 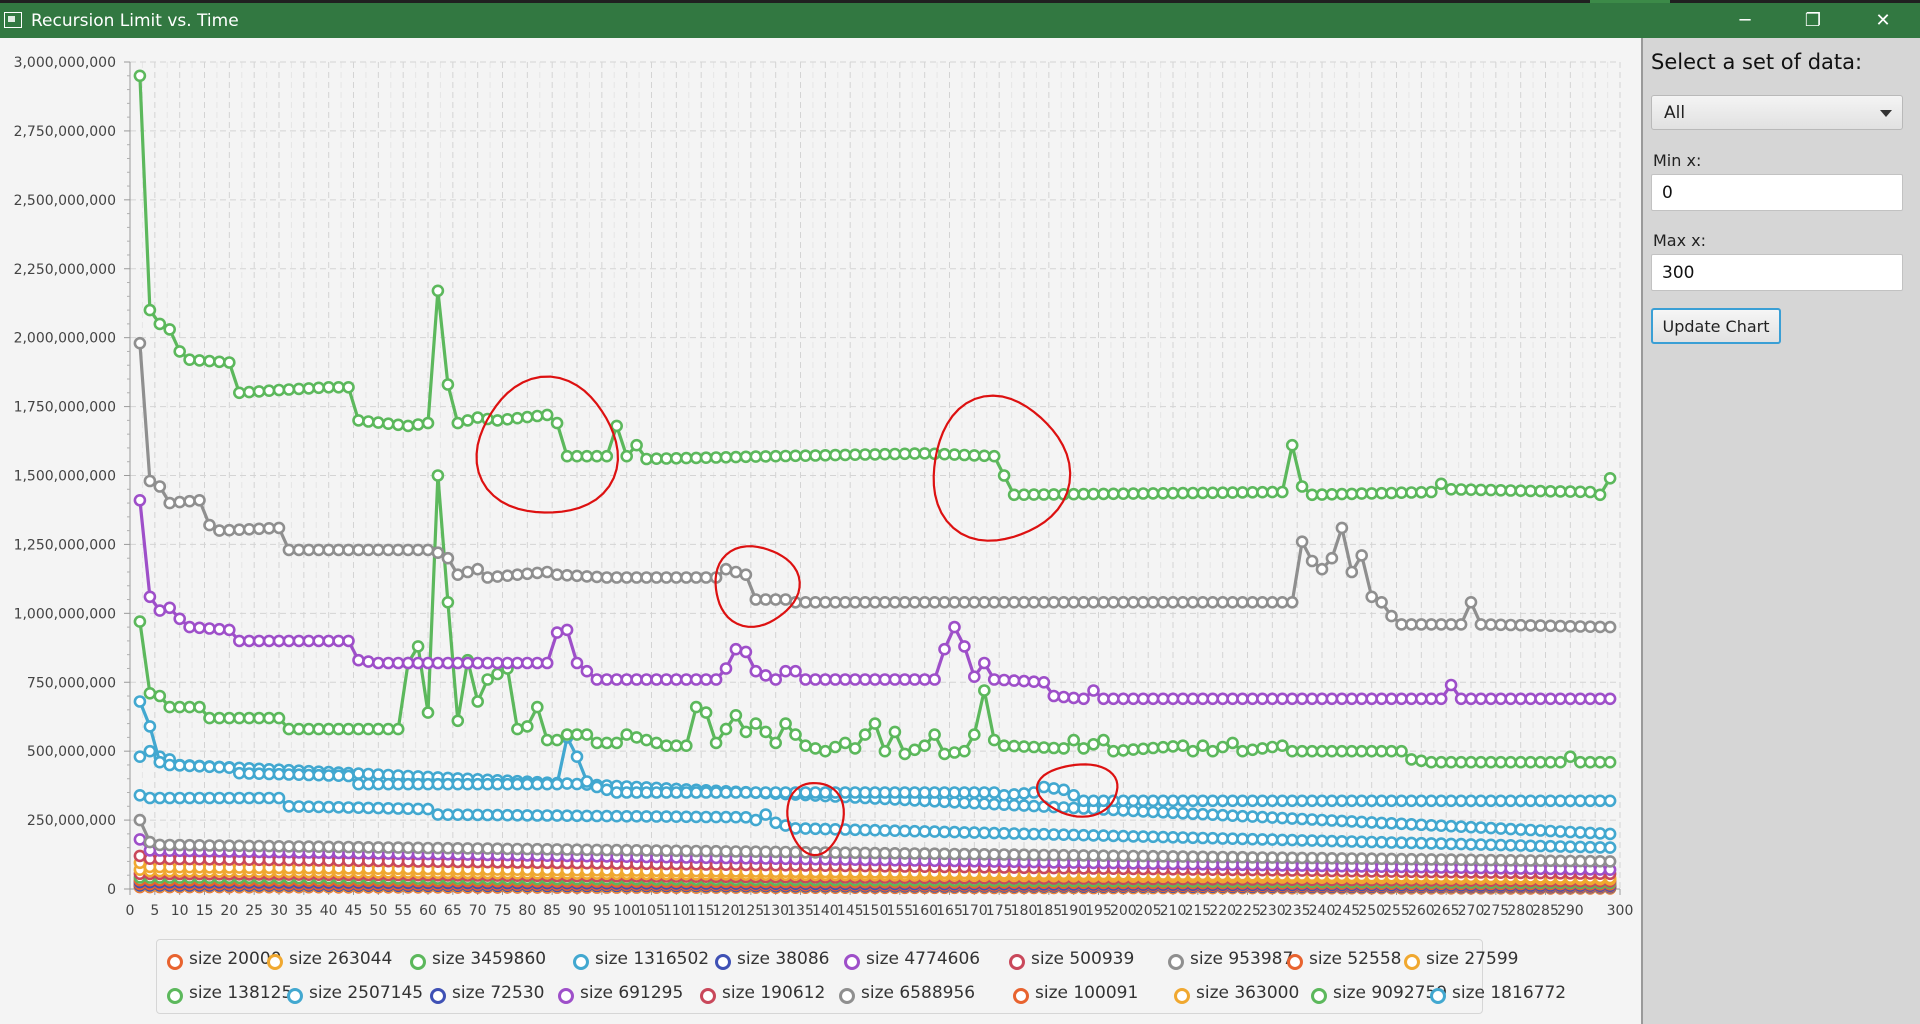 What do you see at coordinates (1777, 192) in the screenshot?
I see `min-x-input` at bounding box center [1777, 192].